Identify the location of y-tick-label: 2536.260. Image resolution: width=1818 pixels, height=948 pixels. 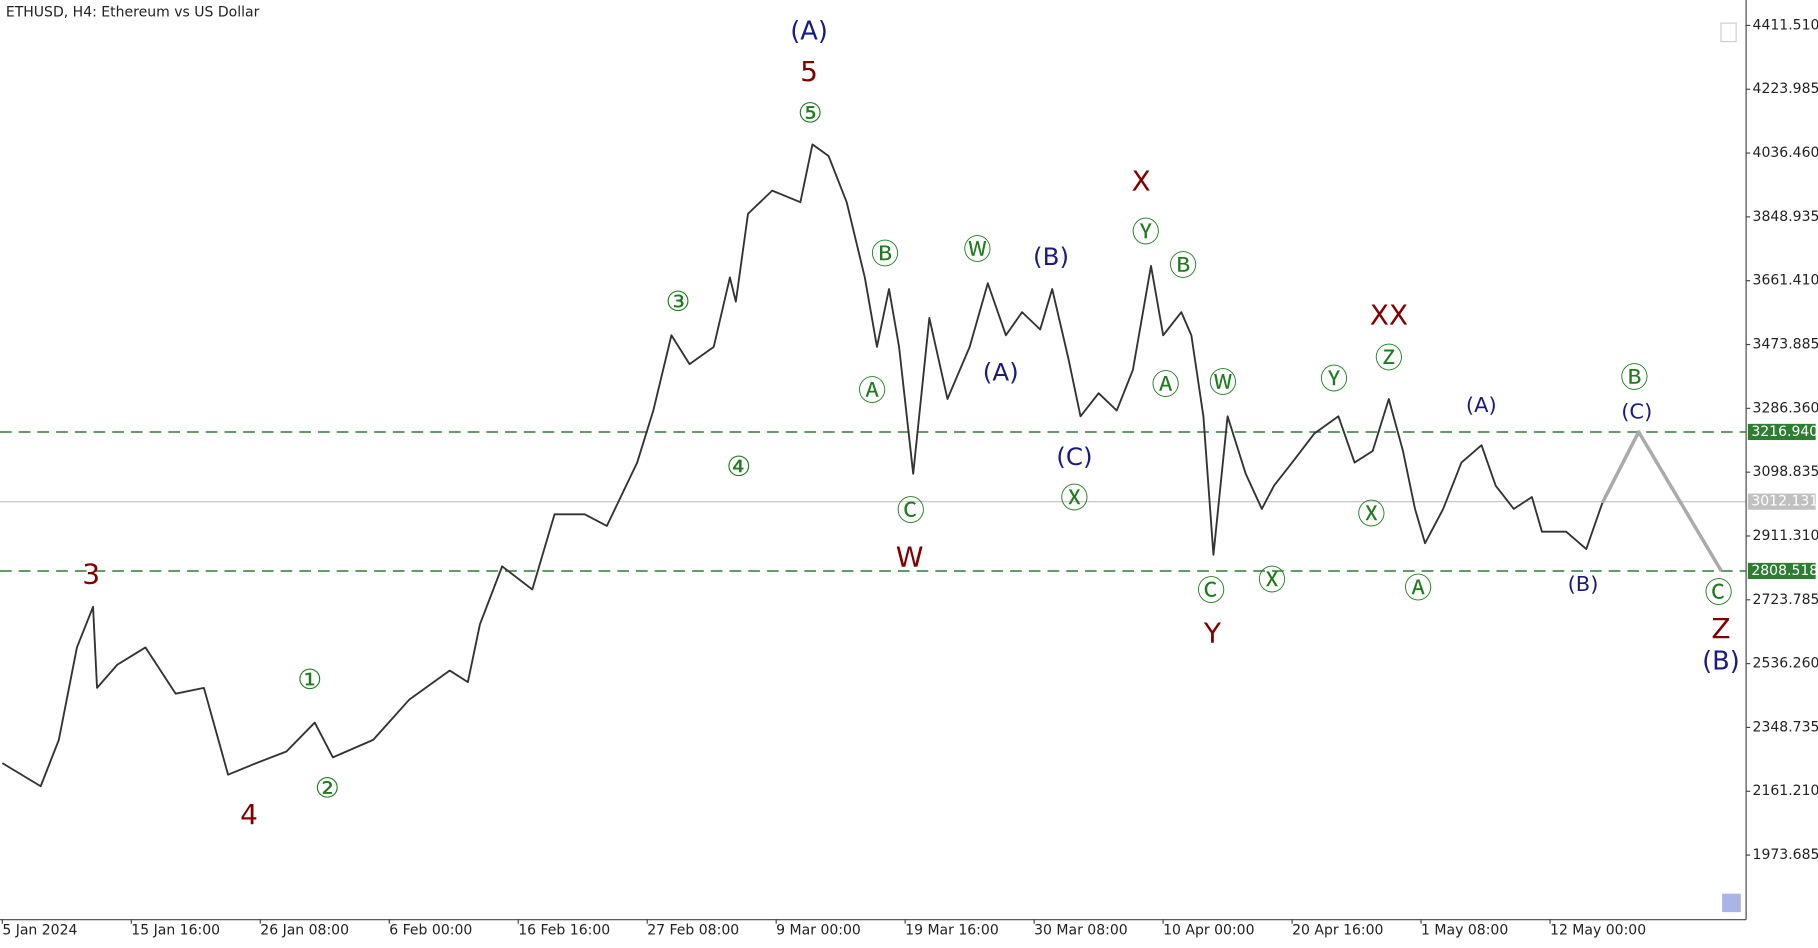
(1785, 664).